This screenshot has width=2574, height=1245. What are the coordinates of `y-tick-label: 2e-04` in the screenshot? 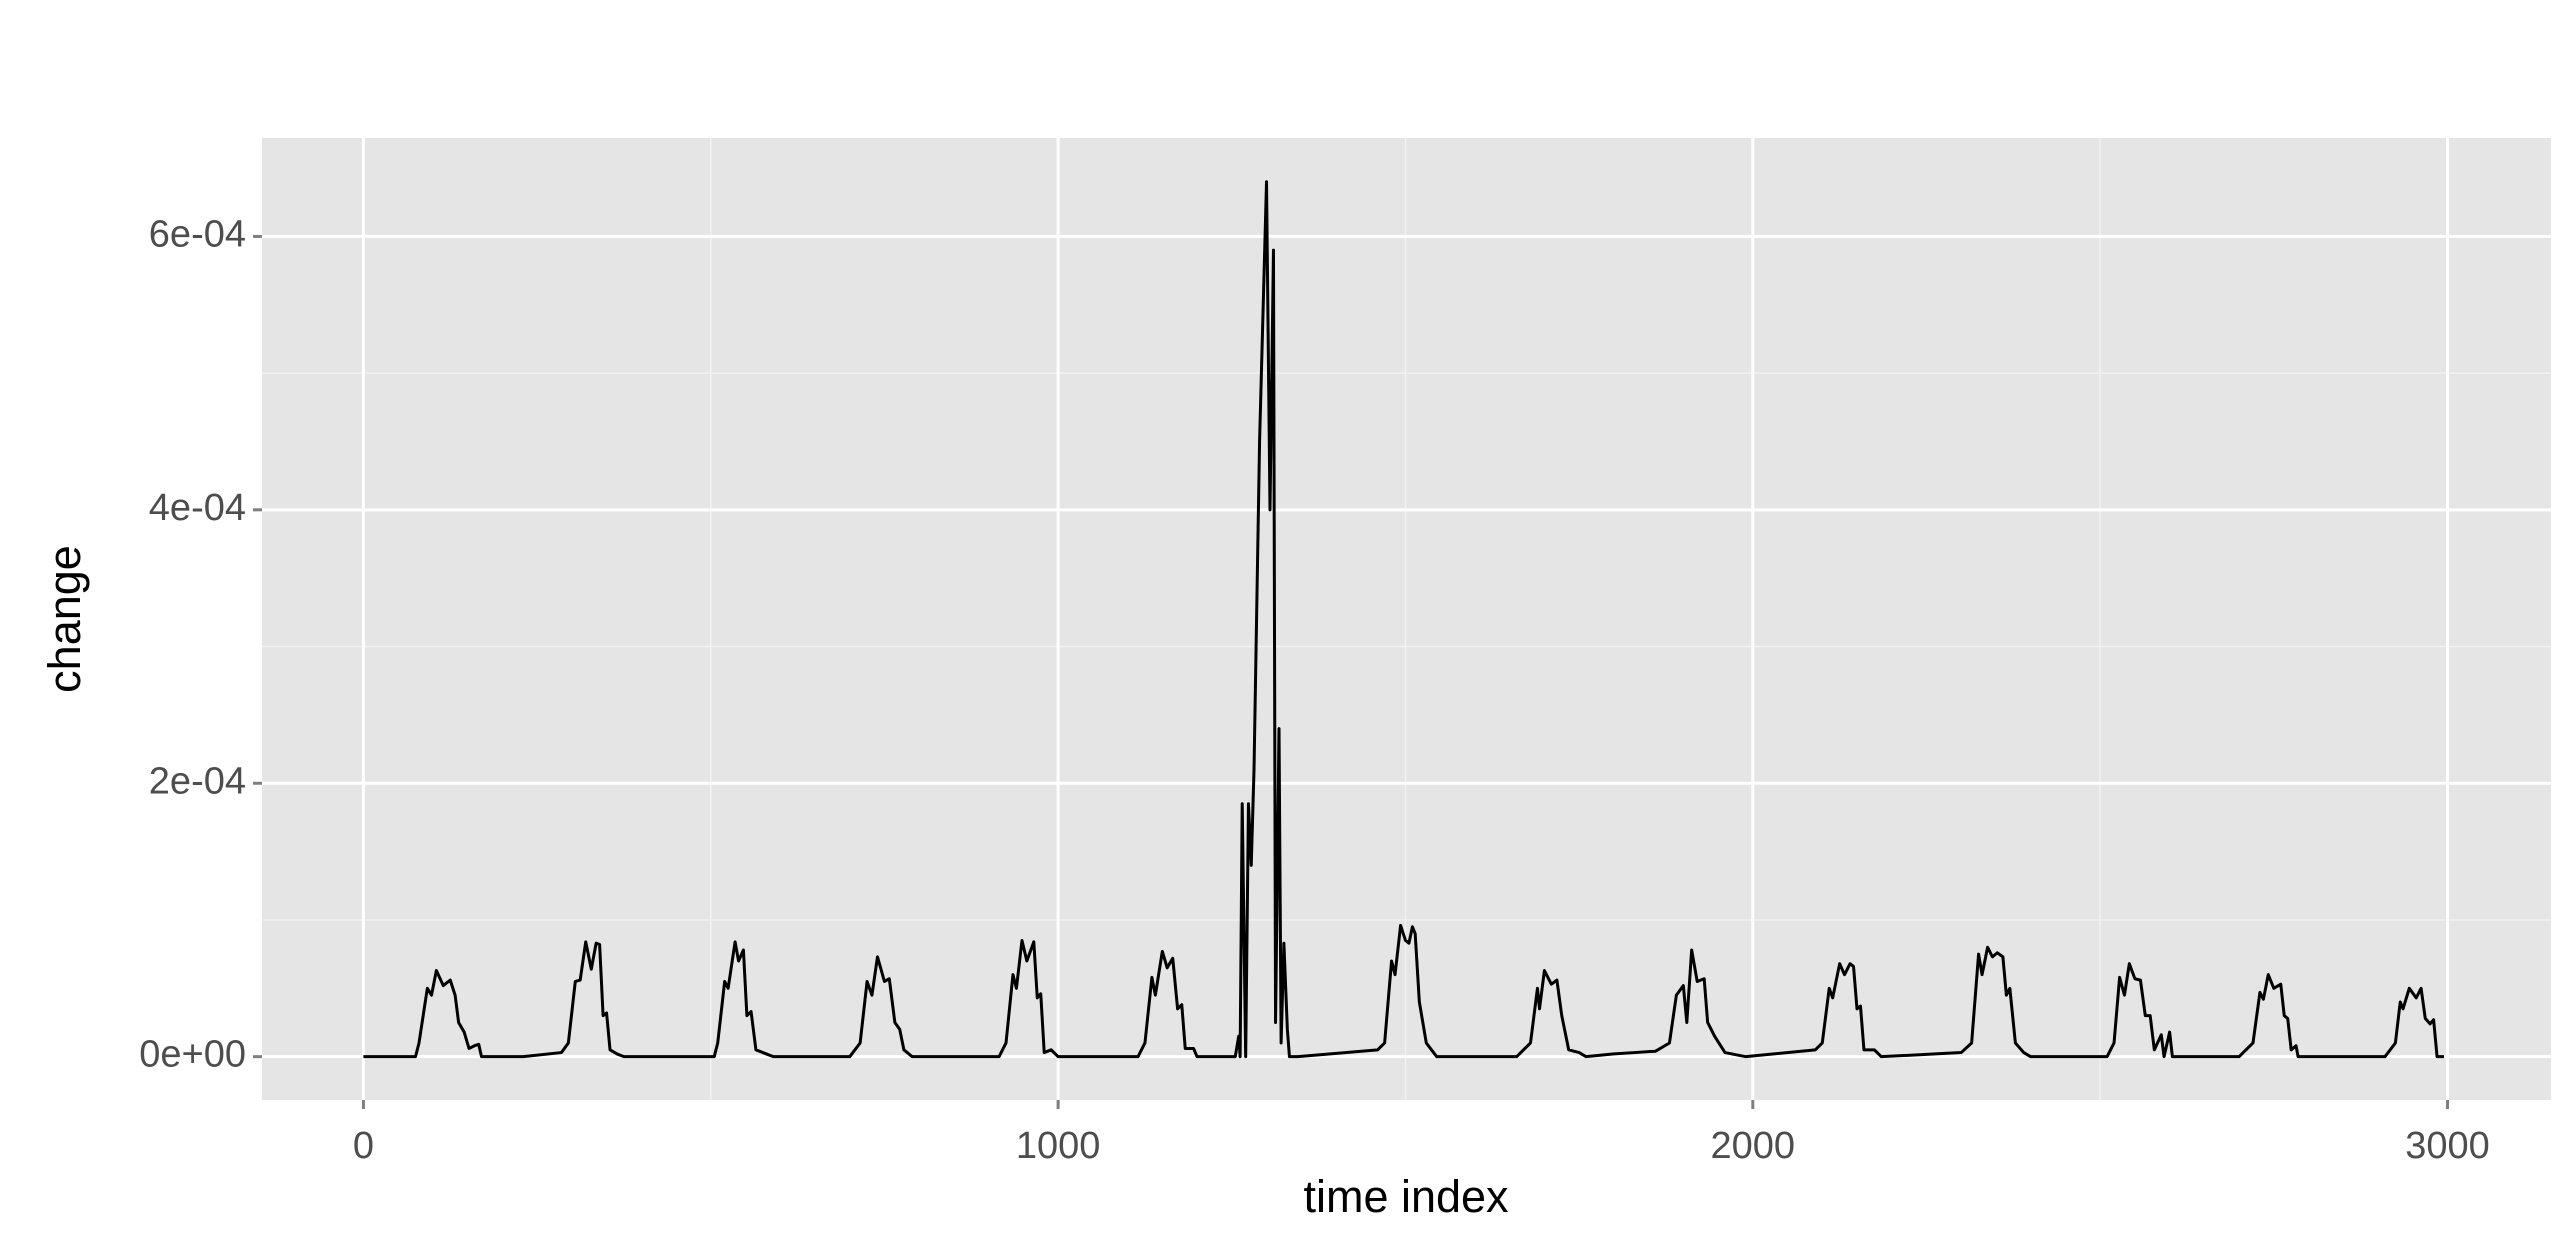 It's located at (197, 781).